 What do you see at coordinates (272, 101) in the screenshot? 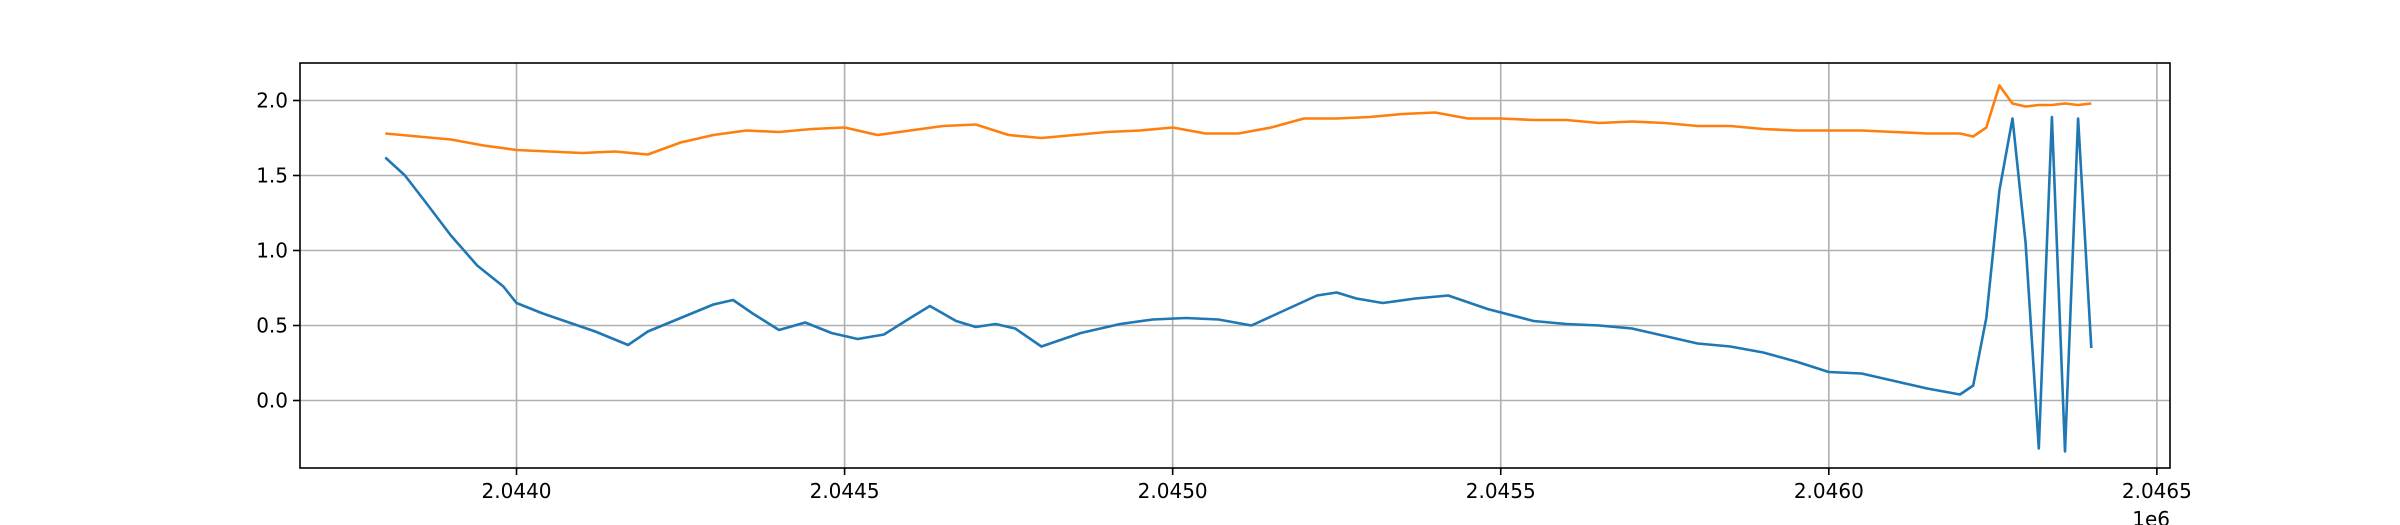
I see `y-tick-label: 2.0` at bounding box center [272, 101].